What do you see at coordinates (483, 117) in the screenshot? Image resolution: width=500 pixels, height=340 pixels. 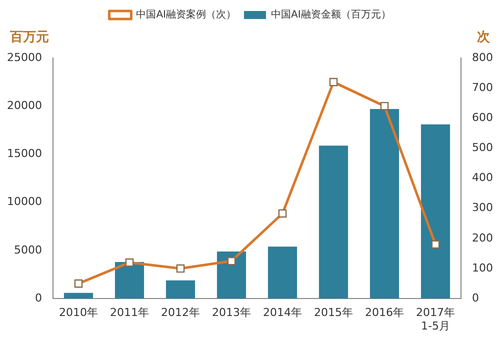 I see `y2-tick-label: 600` at bounding box center [483, 117].